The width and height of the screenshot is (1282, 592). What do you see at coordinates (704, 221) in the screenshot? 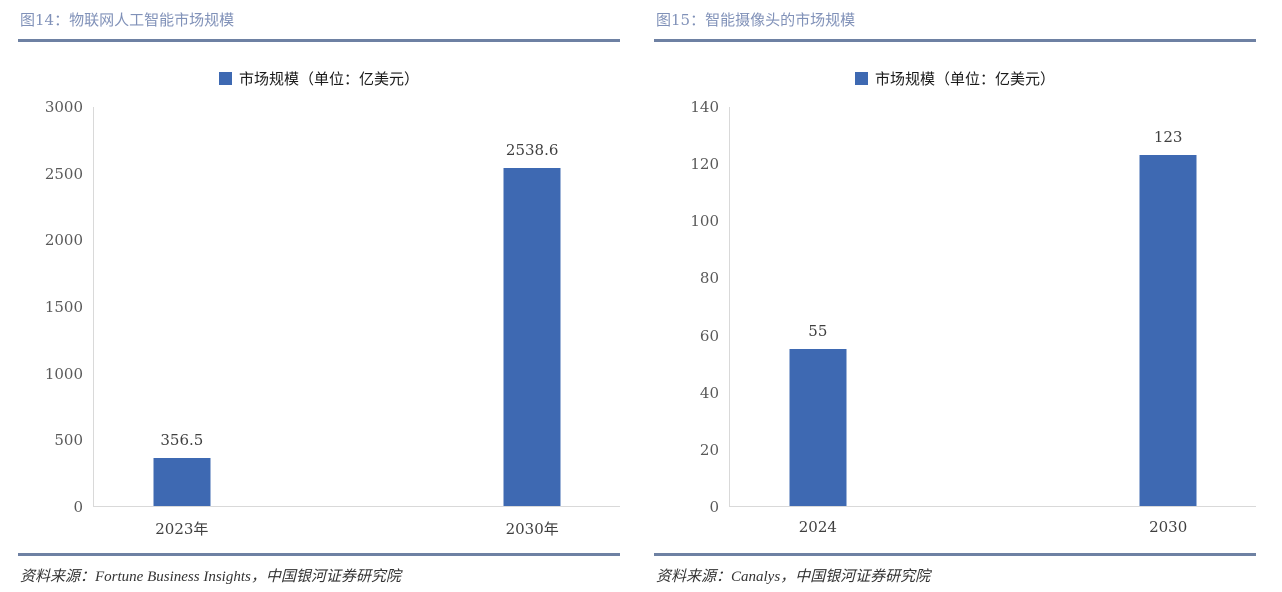
I see `y-axis-tick-label: 100` at bounding box center [704, 221].